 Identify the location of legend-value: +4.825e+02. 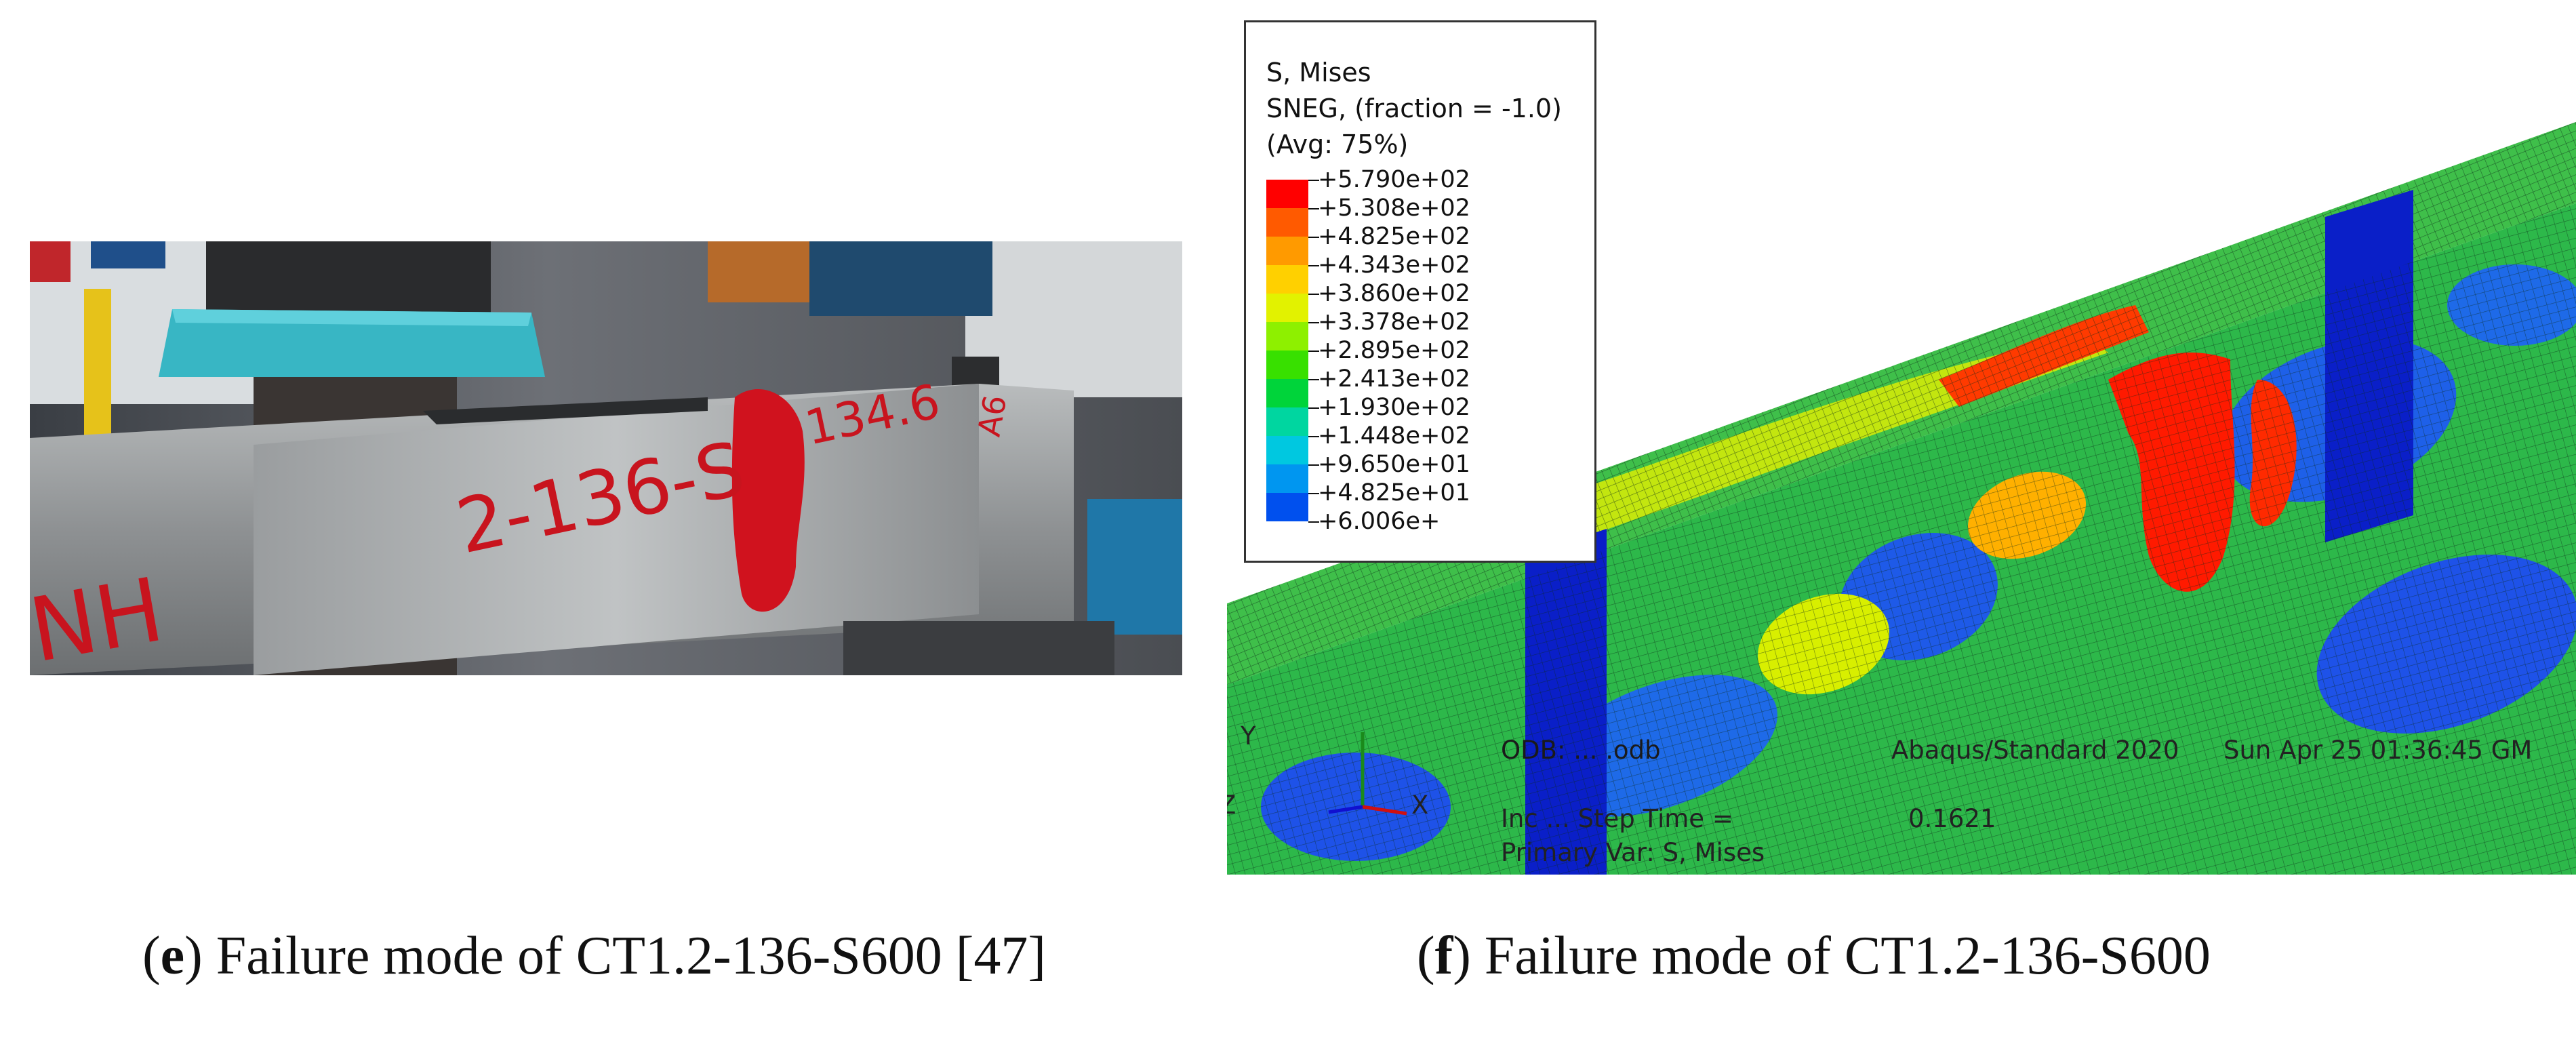
(1394, 236).